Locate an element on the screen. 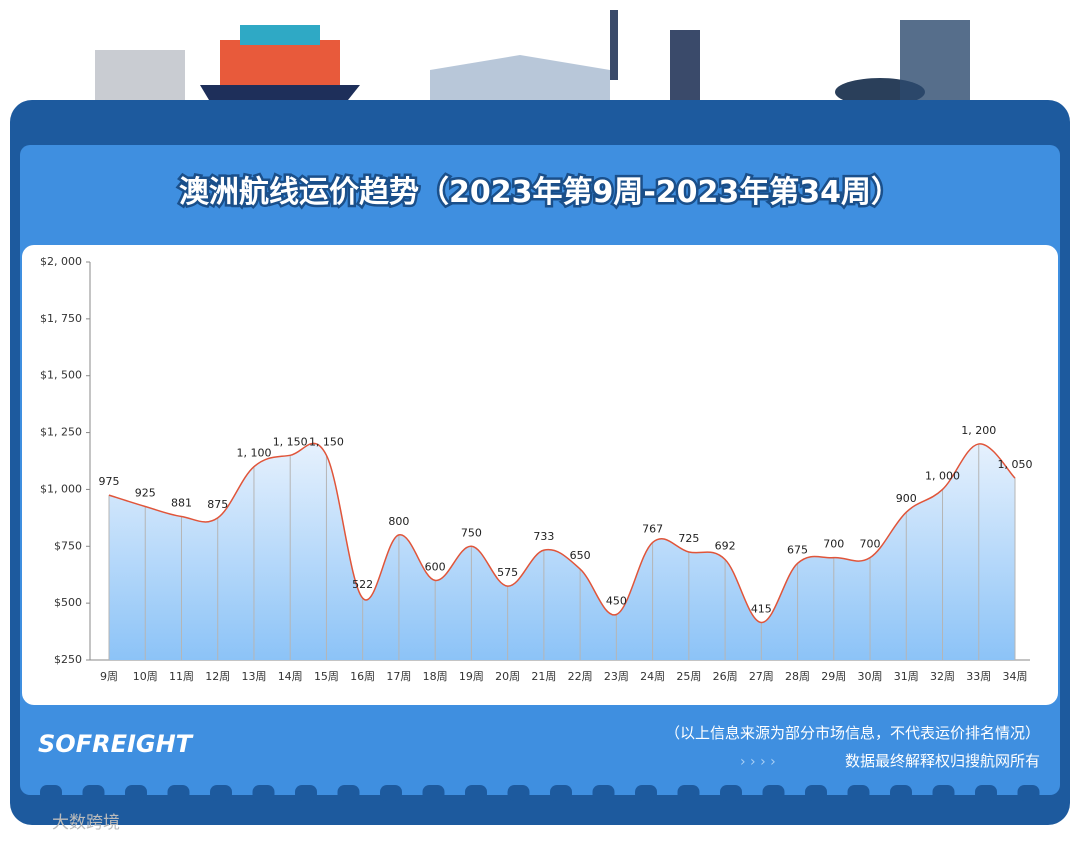 This screenshot has height=845, width=1080. footer-copyright: 数据最终解释权归搜航网所有 is located at coordinates (942, 761).